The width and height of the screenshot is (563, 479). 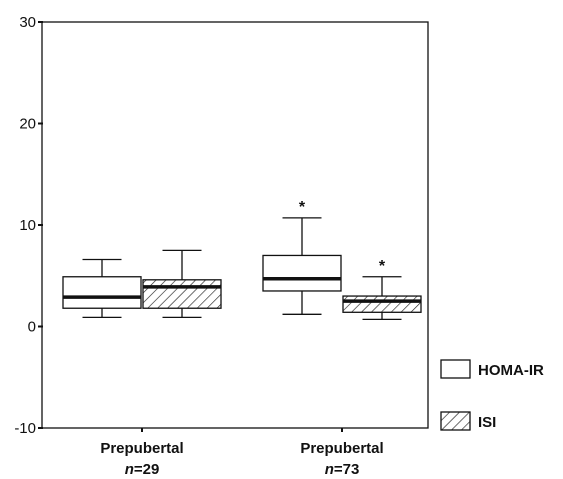 I want to click on sample-size-value: =29, so click(x=146, y=469).